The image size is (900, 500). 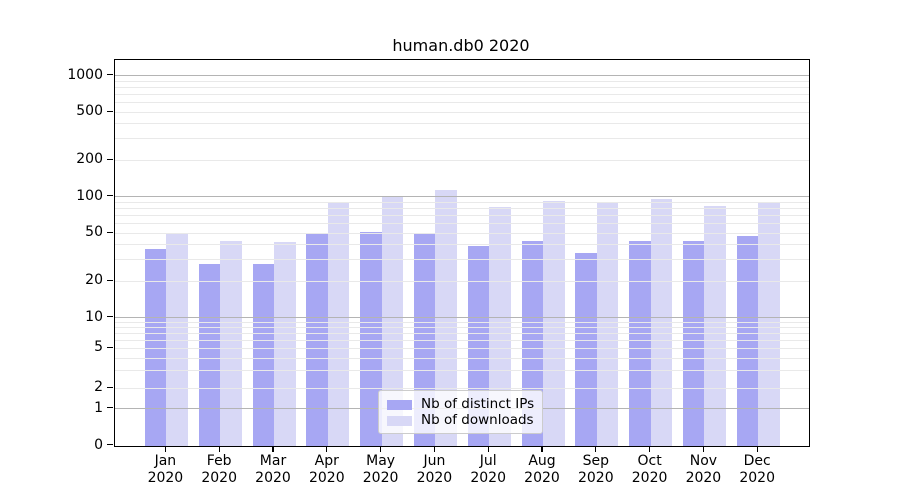 I want to click on legend-swatch-downloads, so click(x=399, y=420).